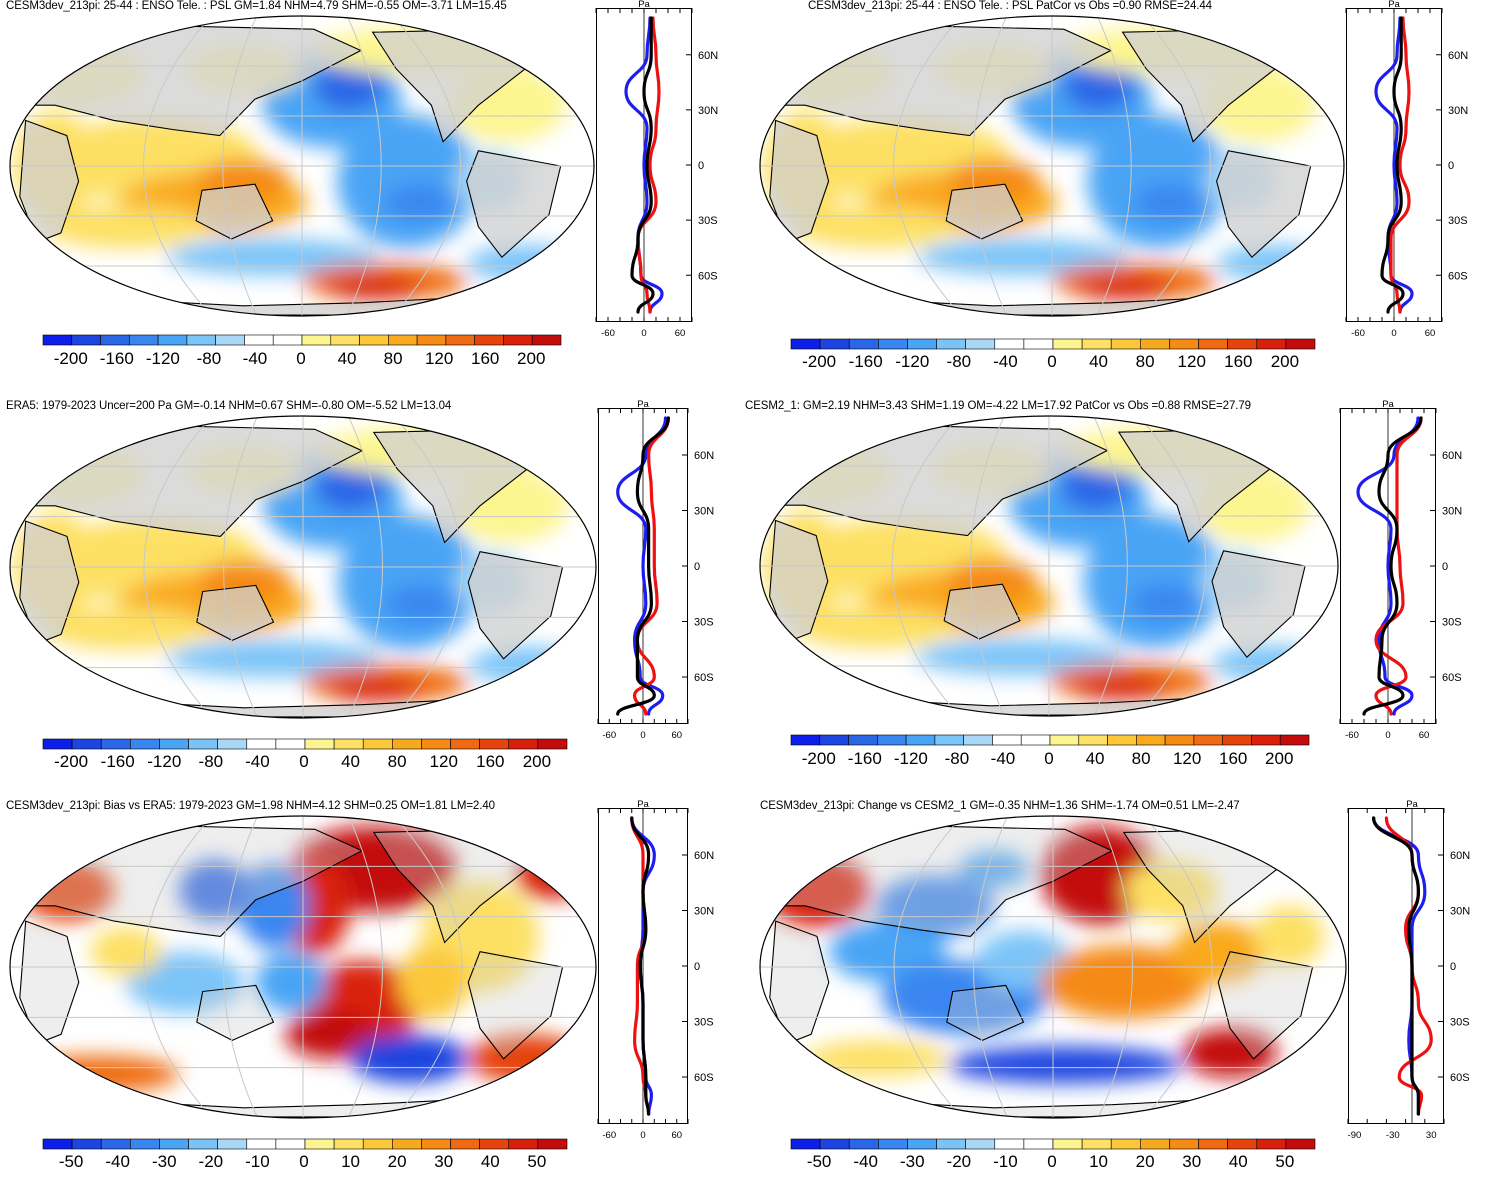  Describe the element at coordinates (1005, 1161) in the screenshot. I see `colorbar-label: -10` at that location.